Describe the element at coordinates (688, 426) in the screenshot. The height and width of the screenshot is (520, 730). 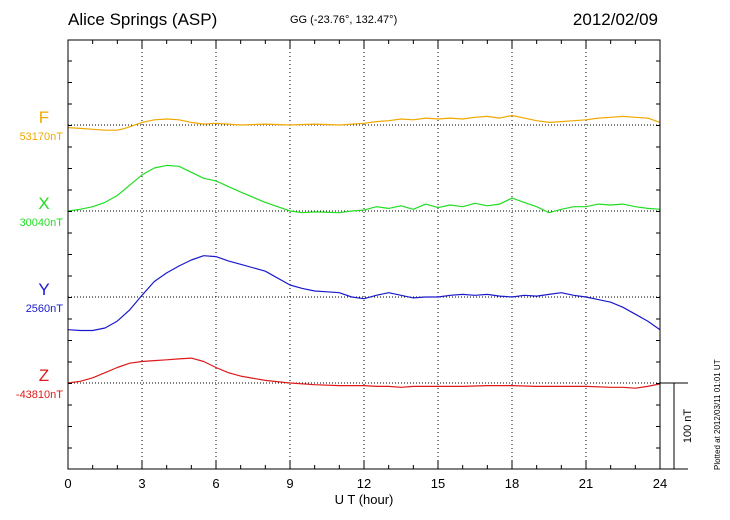
I see `scale-bar-label: 100 nT` at that location.